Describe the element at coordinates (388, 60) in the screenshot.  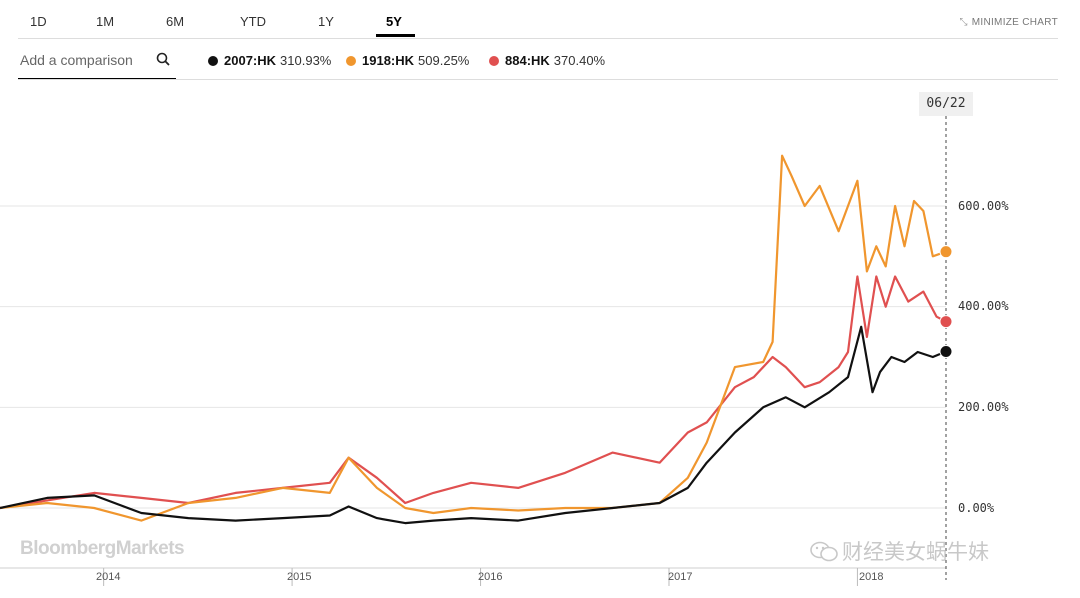
I see `legend-ticker: 1918:HK` at that location.